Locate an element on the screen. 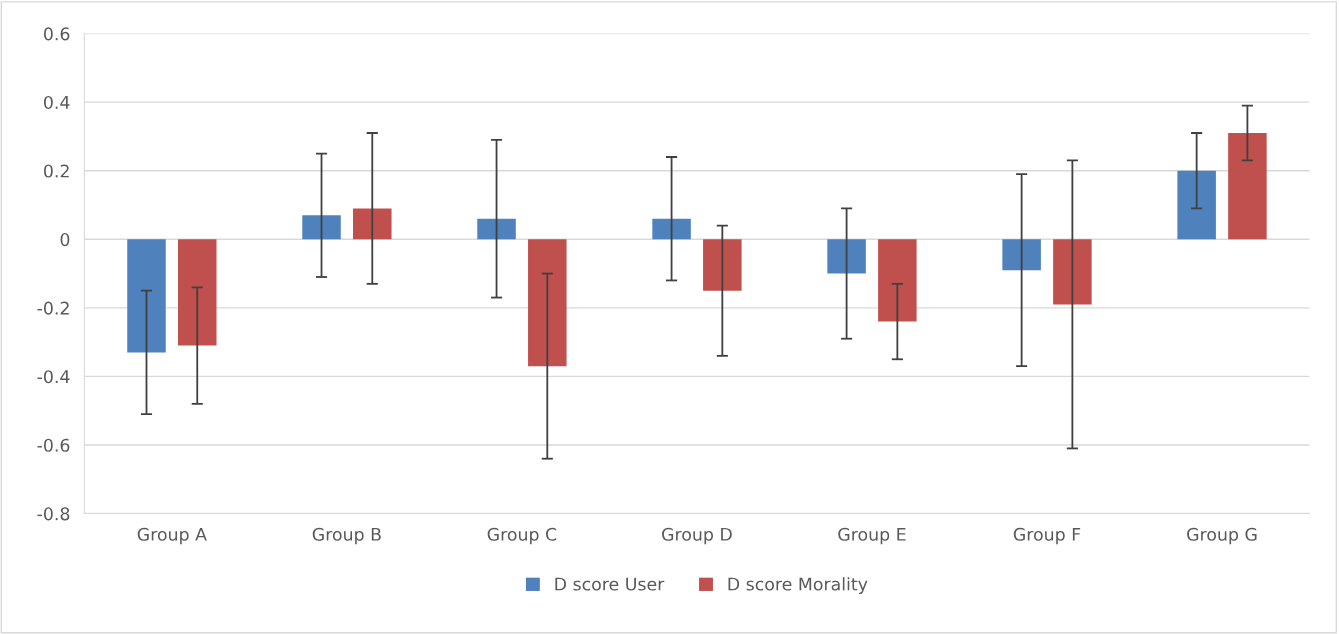 The image size is (1339, 634). x-tick-label: Group E is located at coordinates (872, 536).